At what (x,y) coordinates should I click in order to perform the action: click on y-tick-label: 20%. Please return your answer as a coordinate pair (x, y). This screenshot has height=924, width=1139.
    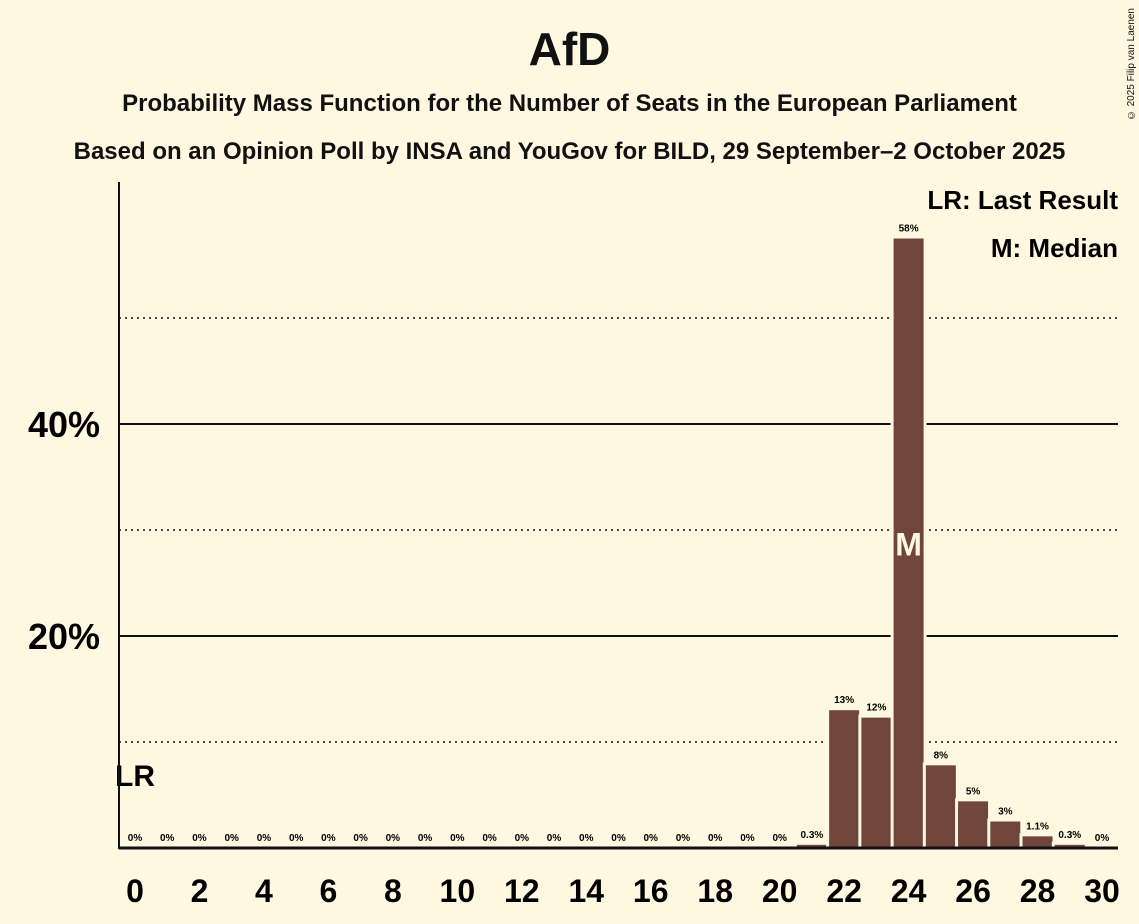
    Looking at the image, I should click on (64, 636).